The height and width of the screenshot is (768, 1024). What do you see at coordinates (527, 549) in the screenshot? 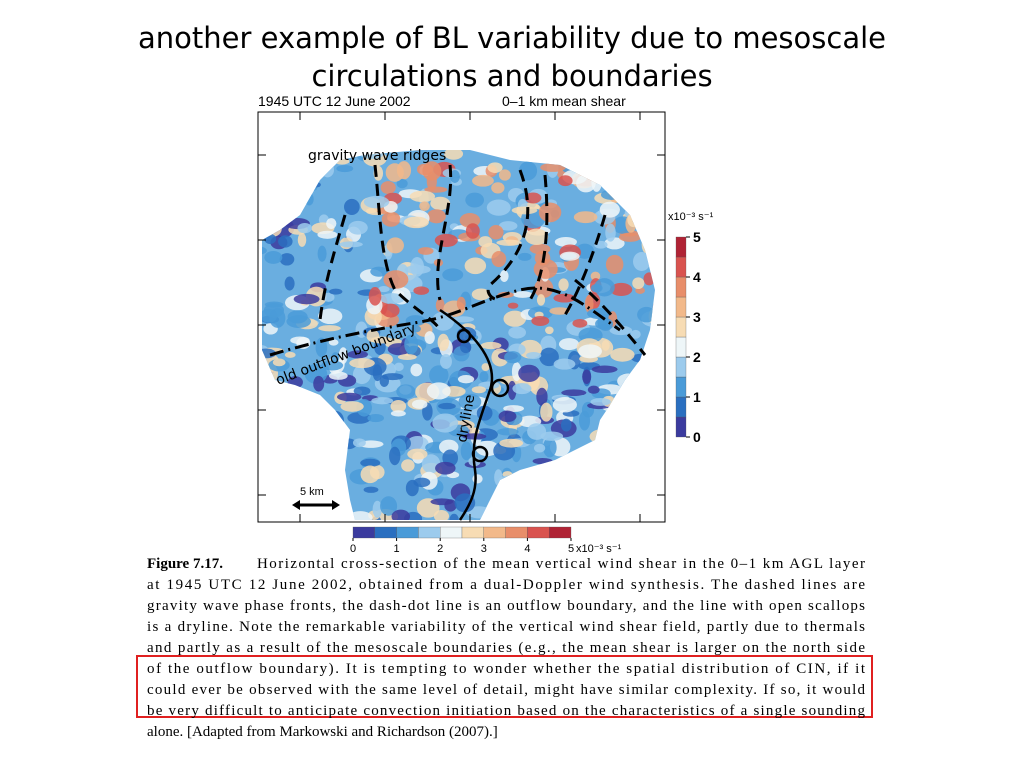
I see `colorbar-tick-label: 4` at bounding box center [527, 549].